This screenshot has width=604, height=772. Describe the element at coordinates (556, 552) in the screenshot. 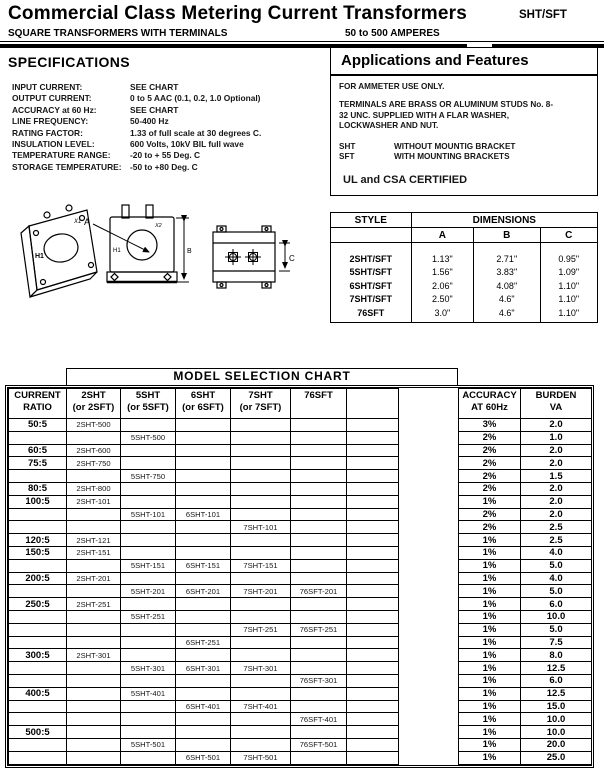

I see `chart-cell: 4.0` at that location.